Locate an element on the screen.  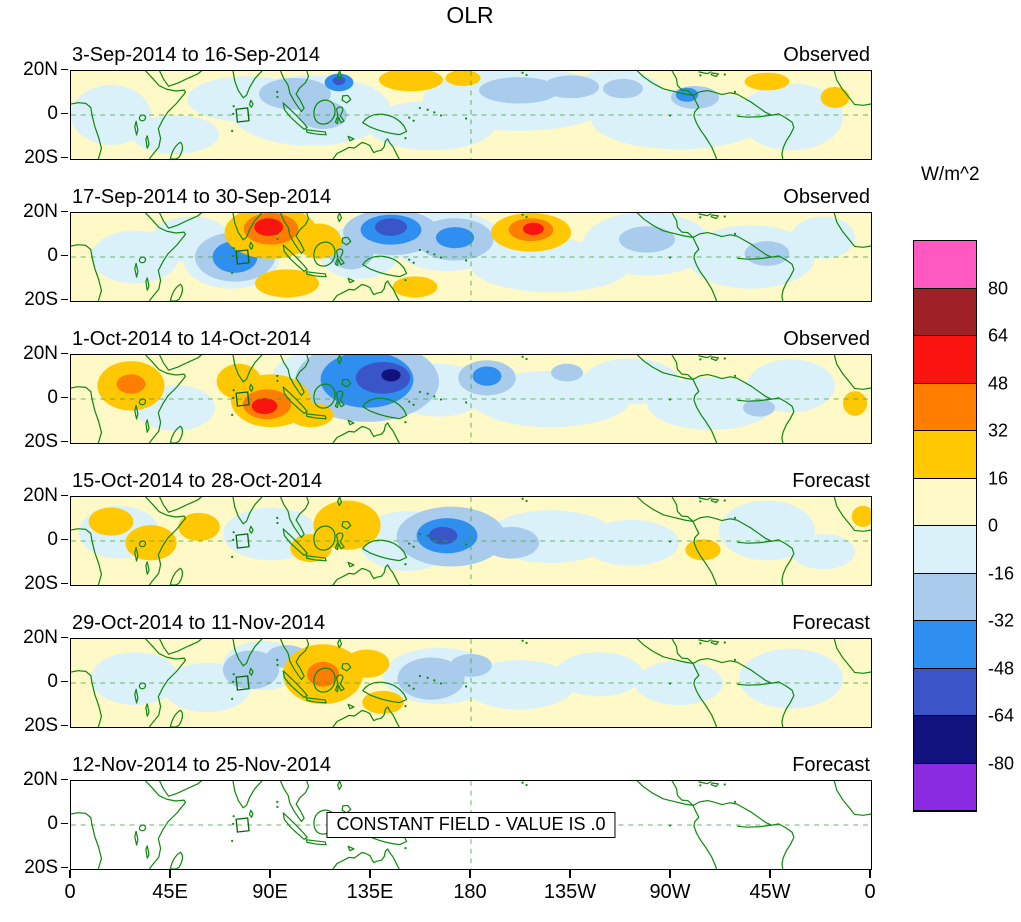
x-tick-label: 45E is located at coordinates (170, 892).